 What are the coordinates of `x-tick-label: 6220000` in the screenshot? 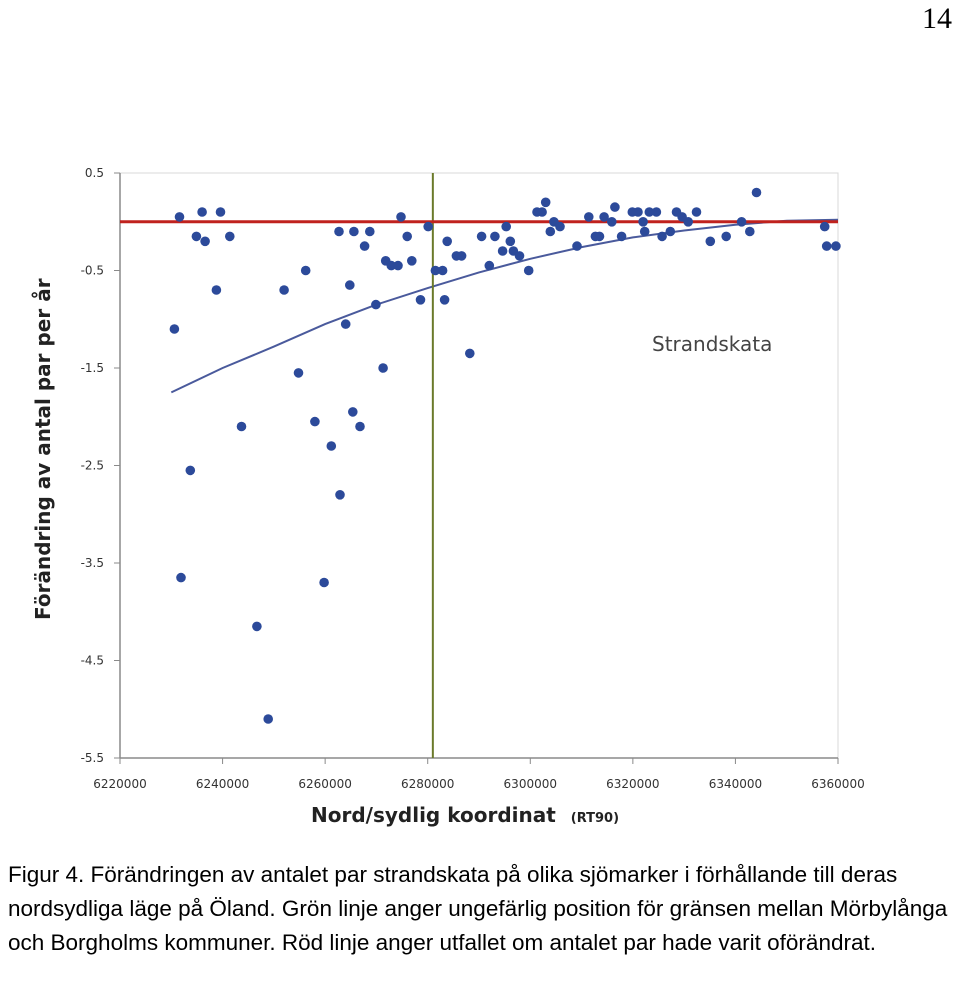 It's located at (119, 784).